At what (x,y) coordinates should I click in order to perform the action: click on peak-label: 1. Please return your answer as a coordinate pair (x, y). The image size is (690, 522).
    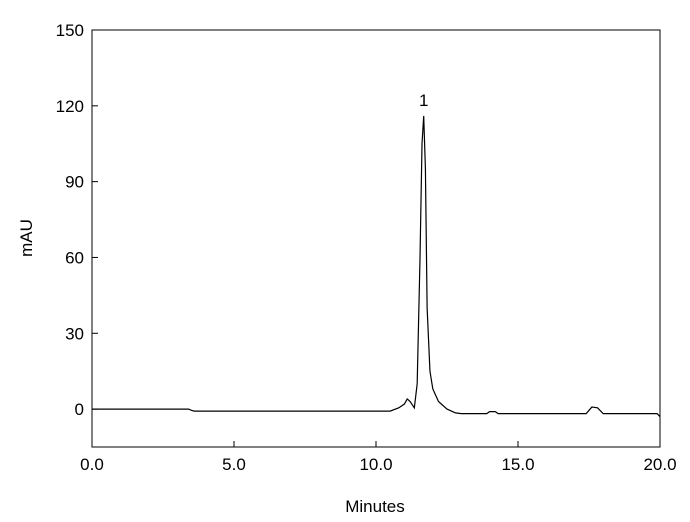
    Looking at the image, I should click on (423, 100).